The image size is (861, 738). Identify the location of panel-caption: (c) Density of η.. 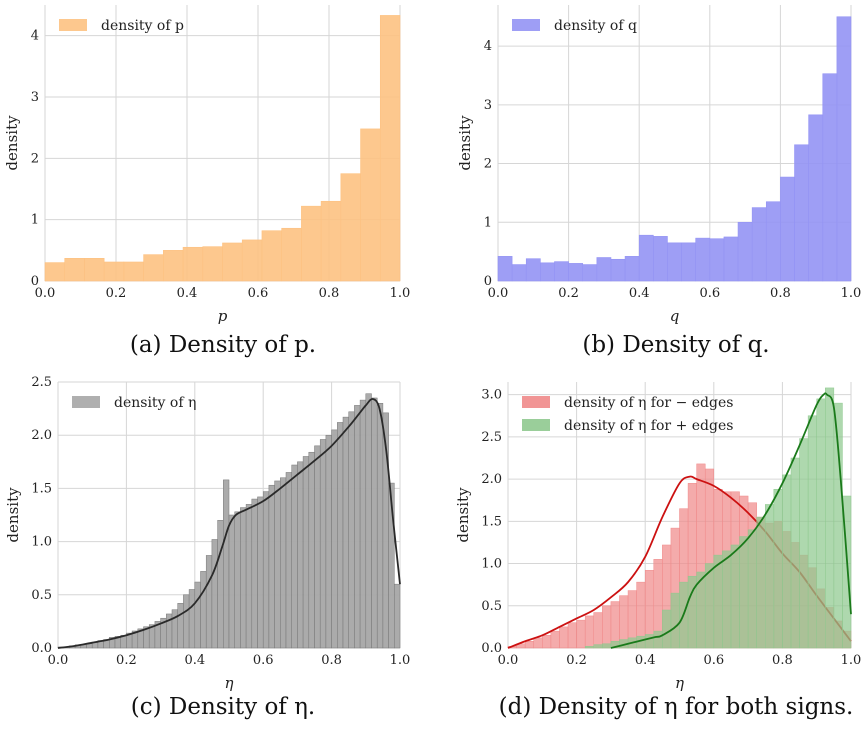
(223, 707).